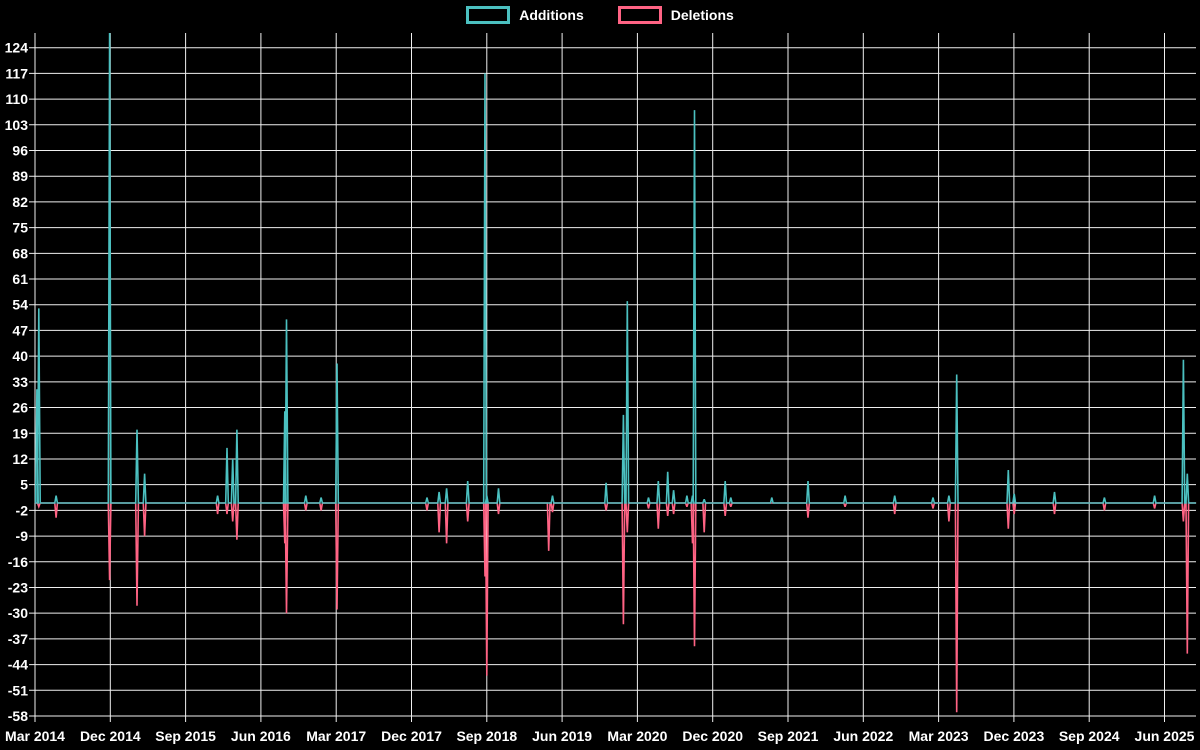 The height and width of the screenshot is (750, 1200). I want to click on y-tick-label: -44, so click(18, 665).